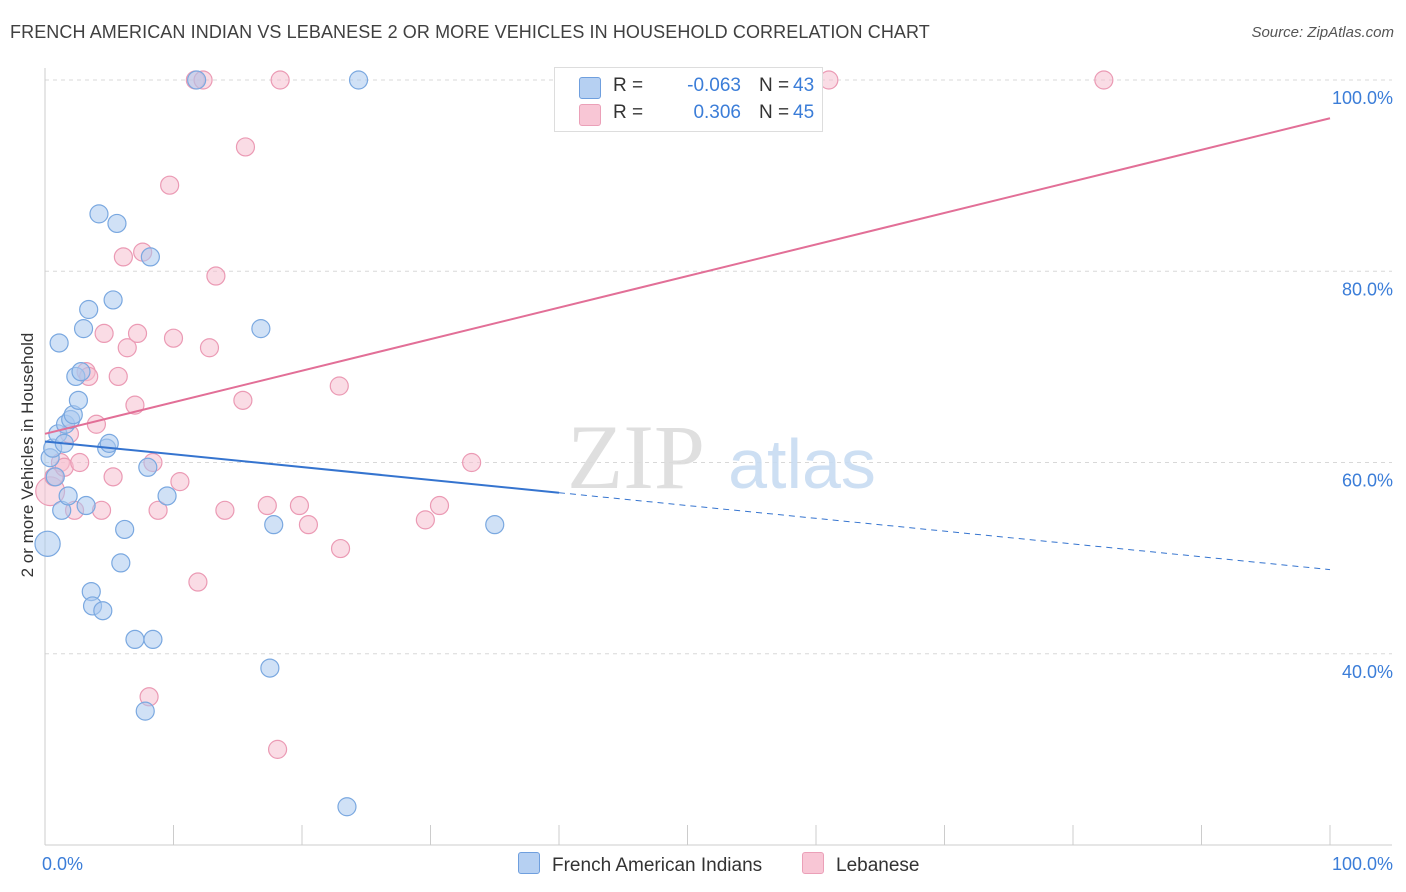  I want to click on watermark-zip: ZIP, so click(636, 457).